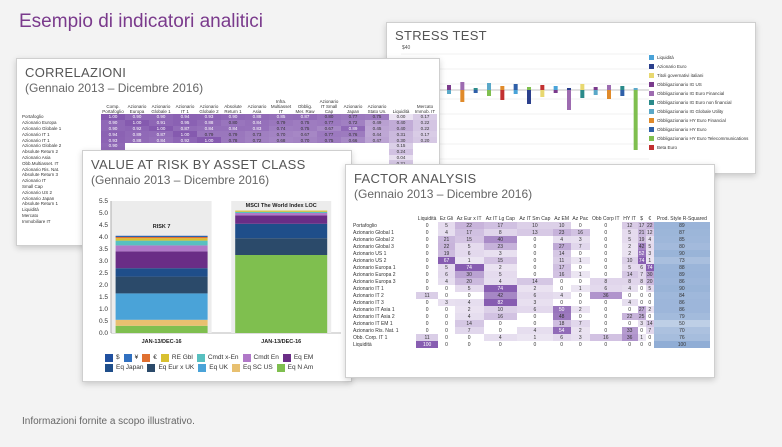  I want to click on corr-cell: 0.17, so click(425, 117).